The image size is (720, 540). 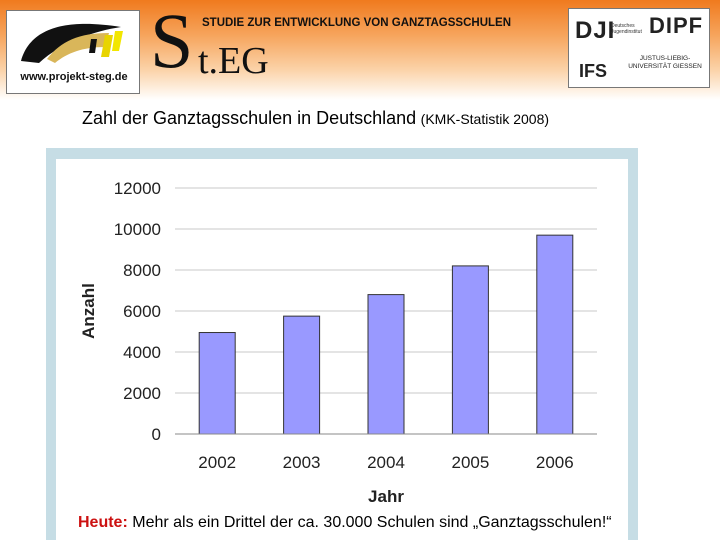 I want to click on title-source: (KMK-Statistik 2008), so click(x=485, y=119).